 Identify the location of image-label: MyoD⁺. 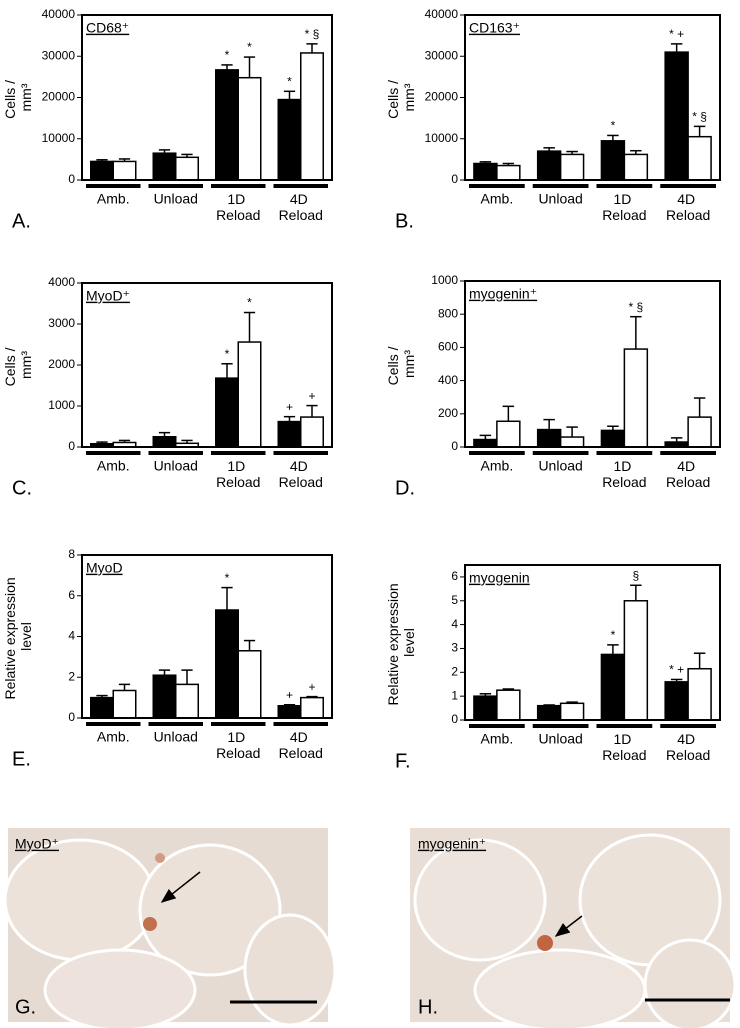
(37, 844).